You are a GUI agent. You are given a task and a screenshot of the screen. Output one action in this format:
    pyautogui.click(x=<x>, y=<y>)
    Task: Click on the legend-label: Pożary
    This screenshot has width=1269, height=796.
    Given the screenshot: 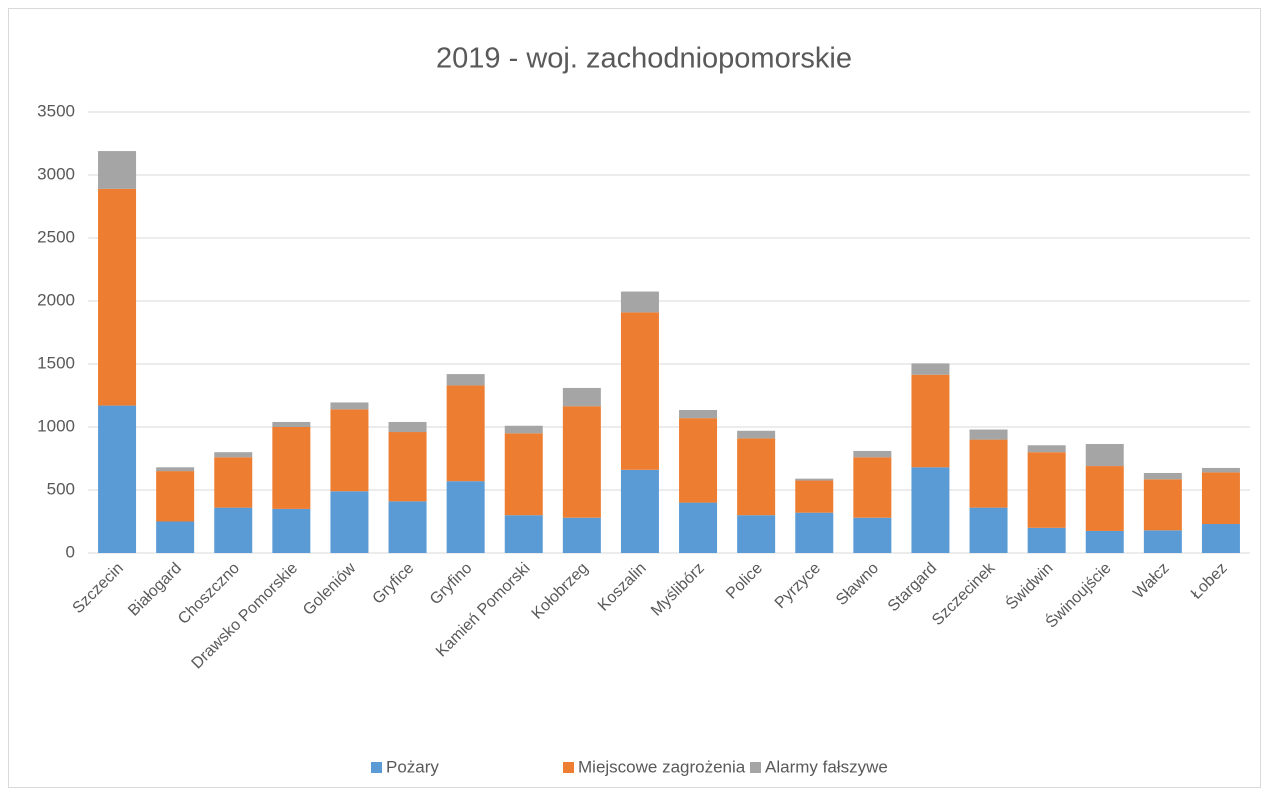 What is the action you would take?
    pyautogui.click(x=412, y=766)
    